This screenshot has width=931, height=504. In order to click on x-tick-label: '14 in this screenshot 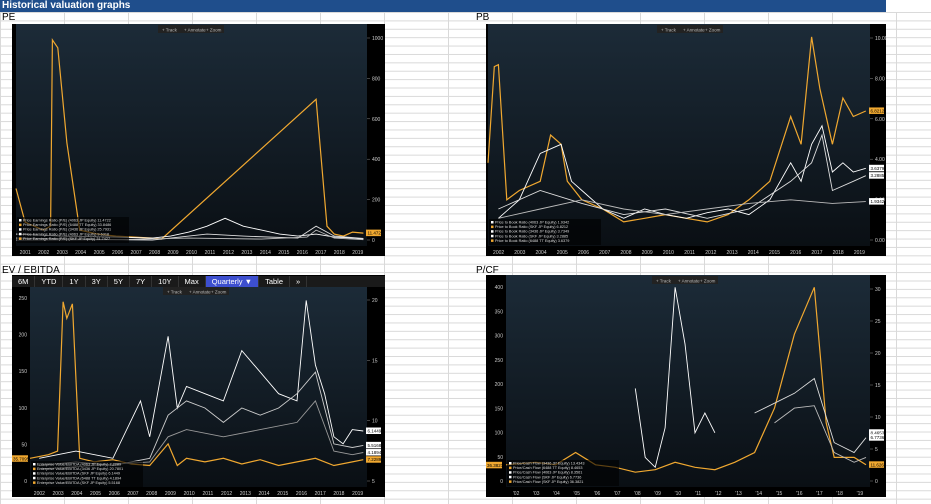, I will do `click(759, 494)`.